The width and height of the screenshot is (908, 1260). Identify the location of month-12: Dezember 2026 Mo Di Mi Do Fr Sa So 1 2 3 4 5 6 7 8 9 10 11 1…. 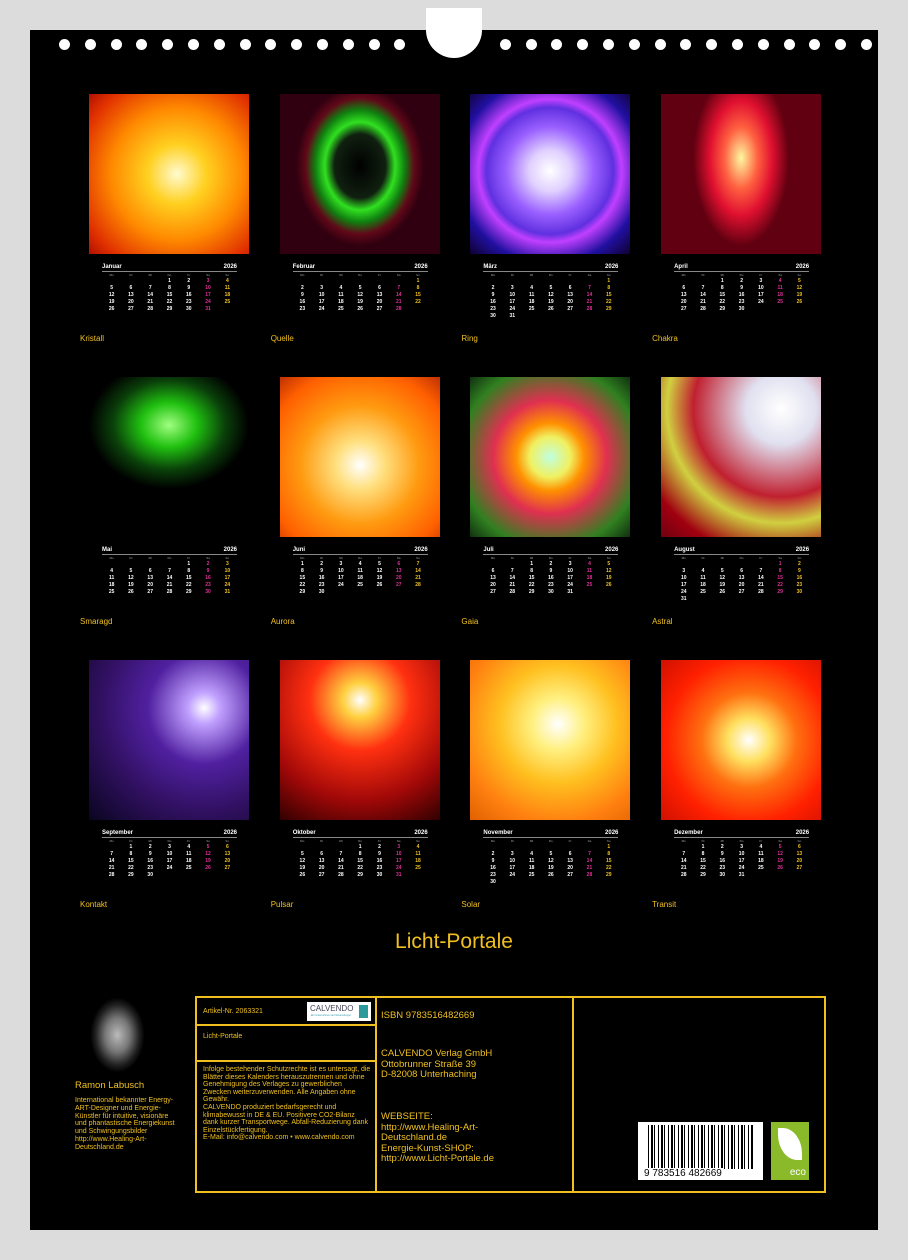
(742, 795).